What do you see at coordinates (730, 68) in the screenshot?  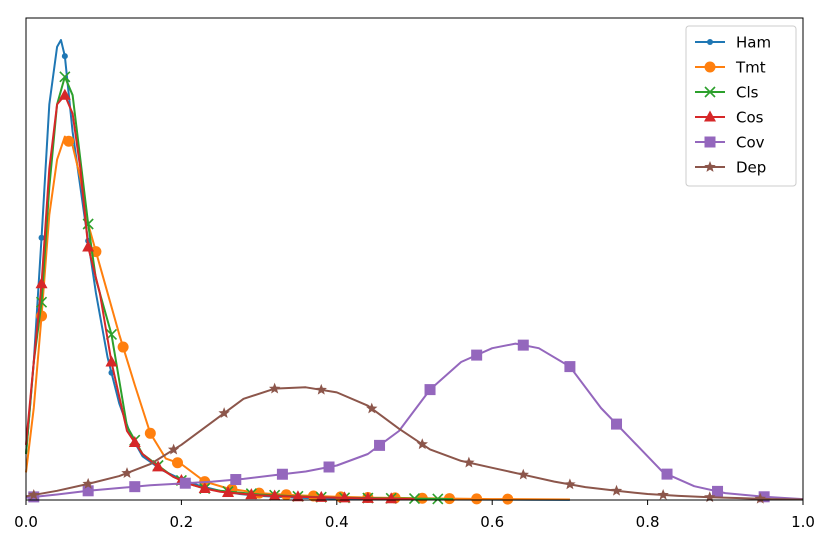 I see `legend-item-tmt: Tmt` at bounding box center [730, 68].